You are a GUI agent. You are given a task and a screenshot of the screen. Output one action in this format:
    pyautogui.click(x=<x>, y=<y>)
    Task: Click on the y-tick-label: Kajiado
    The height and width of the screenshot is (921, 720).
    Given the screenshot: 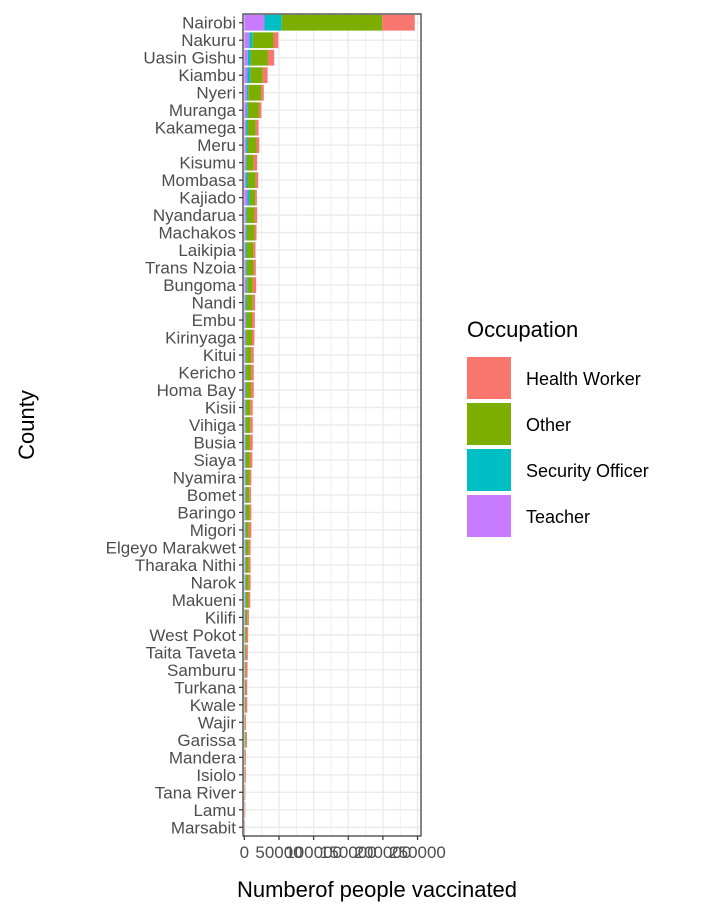 What is the action you would take?
    pyautogui.click(x=207, y=198)
    